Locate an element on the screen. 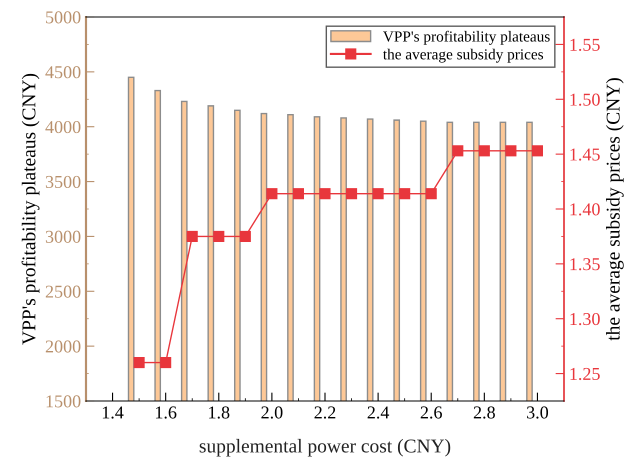 The width and height of the screenshot is (628, 463). y-tick-label: 3500 is located at coordinates (63, 182).